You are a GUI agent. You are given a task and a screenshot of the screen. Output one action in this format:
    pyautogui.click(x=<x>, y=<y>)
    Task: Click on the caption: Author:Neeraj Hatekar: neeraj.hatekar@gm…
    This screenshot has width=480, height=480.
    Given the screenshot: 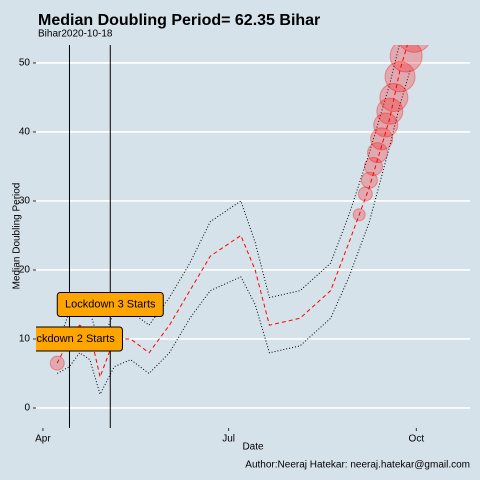 What is the action you would take?
    pyautogui.click(x=357, y=465)
    